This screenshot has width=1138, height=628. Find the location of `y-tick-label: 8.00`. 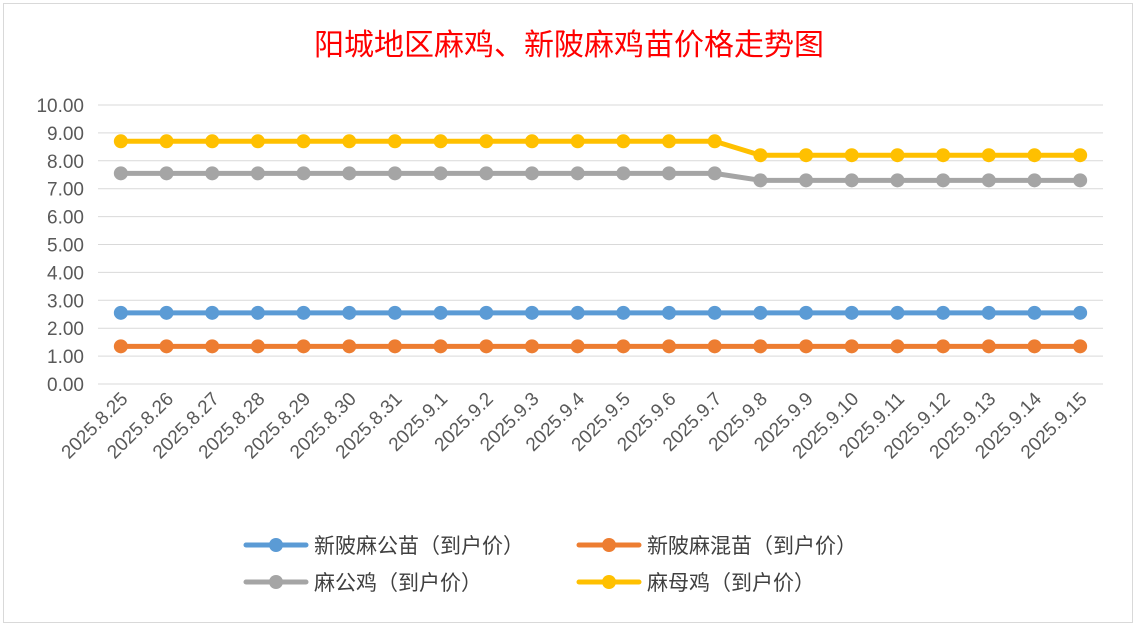

y-tick-label: 8.00 is located at coordinates (65, 162).